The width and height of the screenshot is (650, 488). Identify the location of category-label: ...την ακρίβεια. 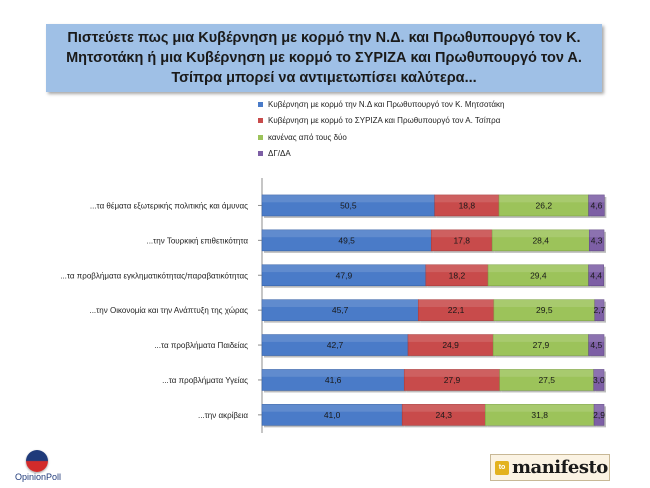
(223, 415).